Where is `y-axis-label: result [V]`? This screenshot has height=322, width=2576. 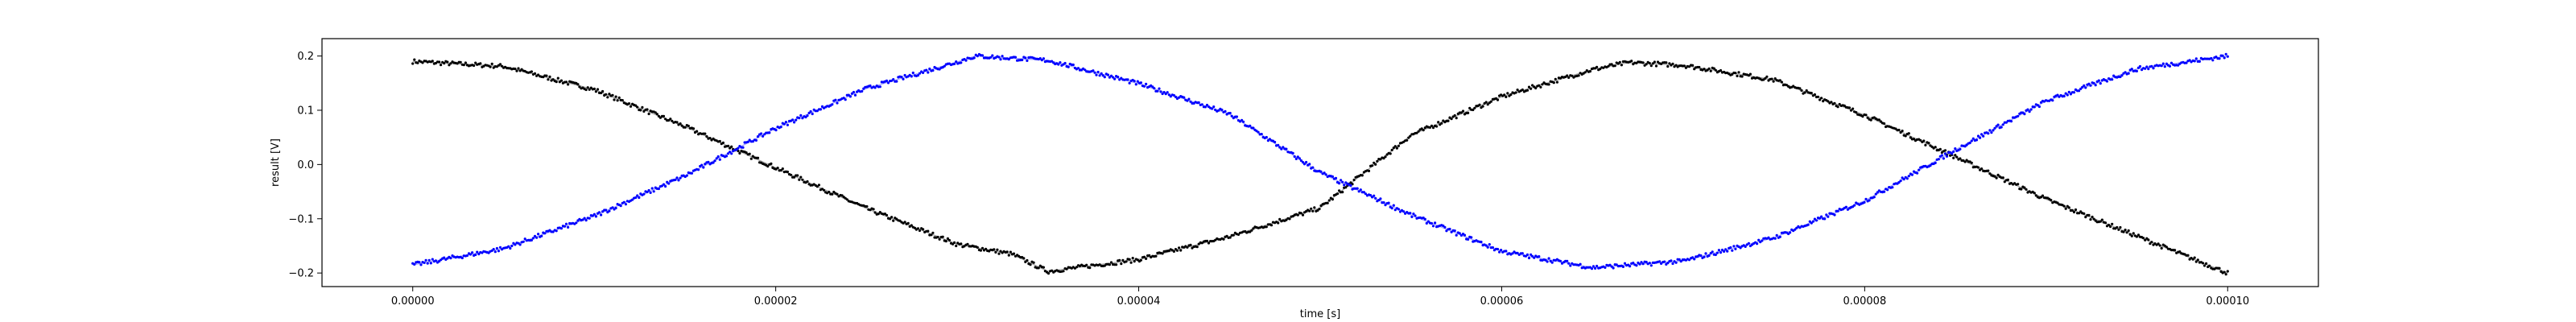
y-axis-label: result [V] is located at coordinates (276, 162).